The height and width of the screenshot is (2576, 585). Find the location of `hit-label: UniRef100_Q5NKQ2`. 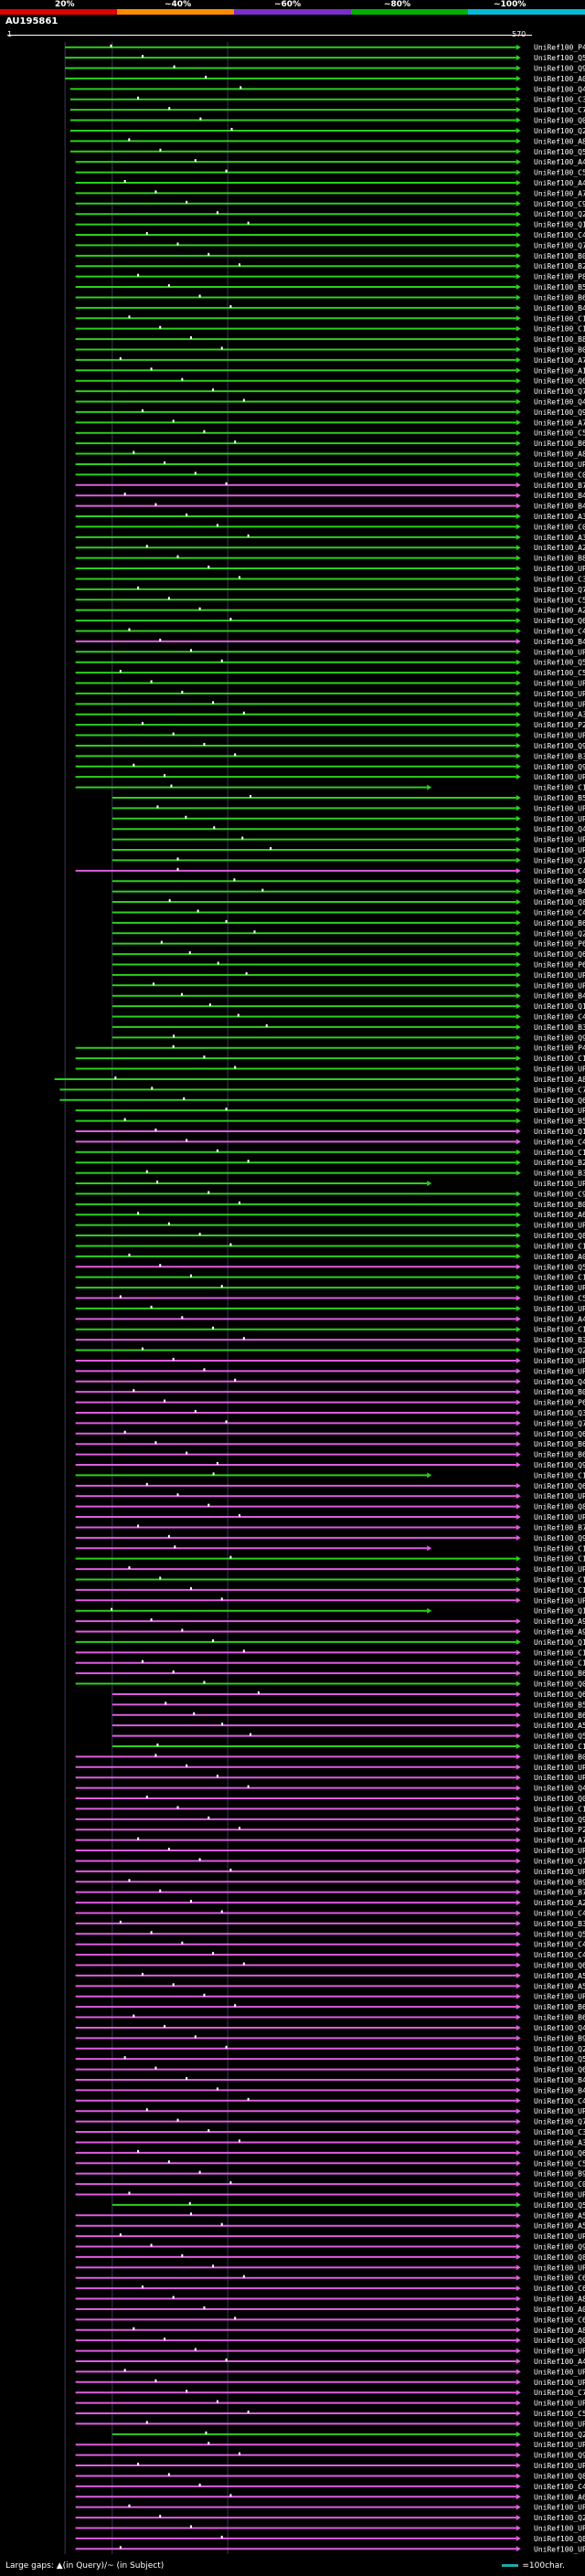

hit-label: UniRef100_Q5NKQ2 is located at coordinates (560, 1934).